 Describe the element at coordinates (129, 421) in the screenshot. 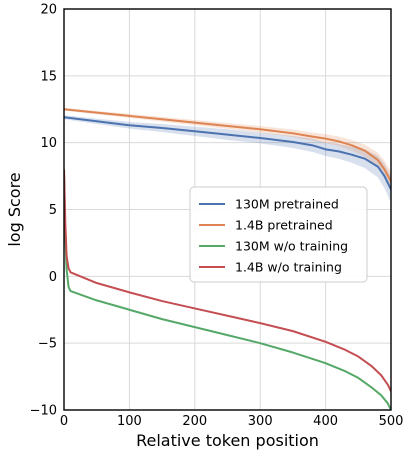

I see `x-tick-label: 100` at that location.